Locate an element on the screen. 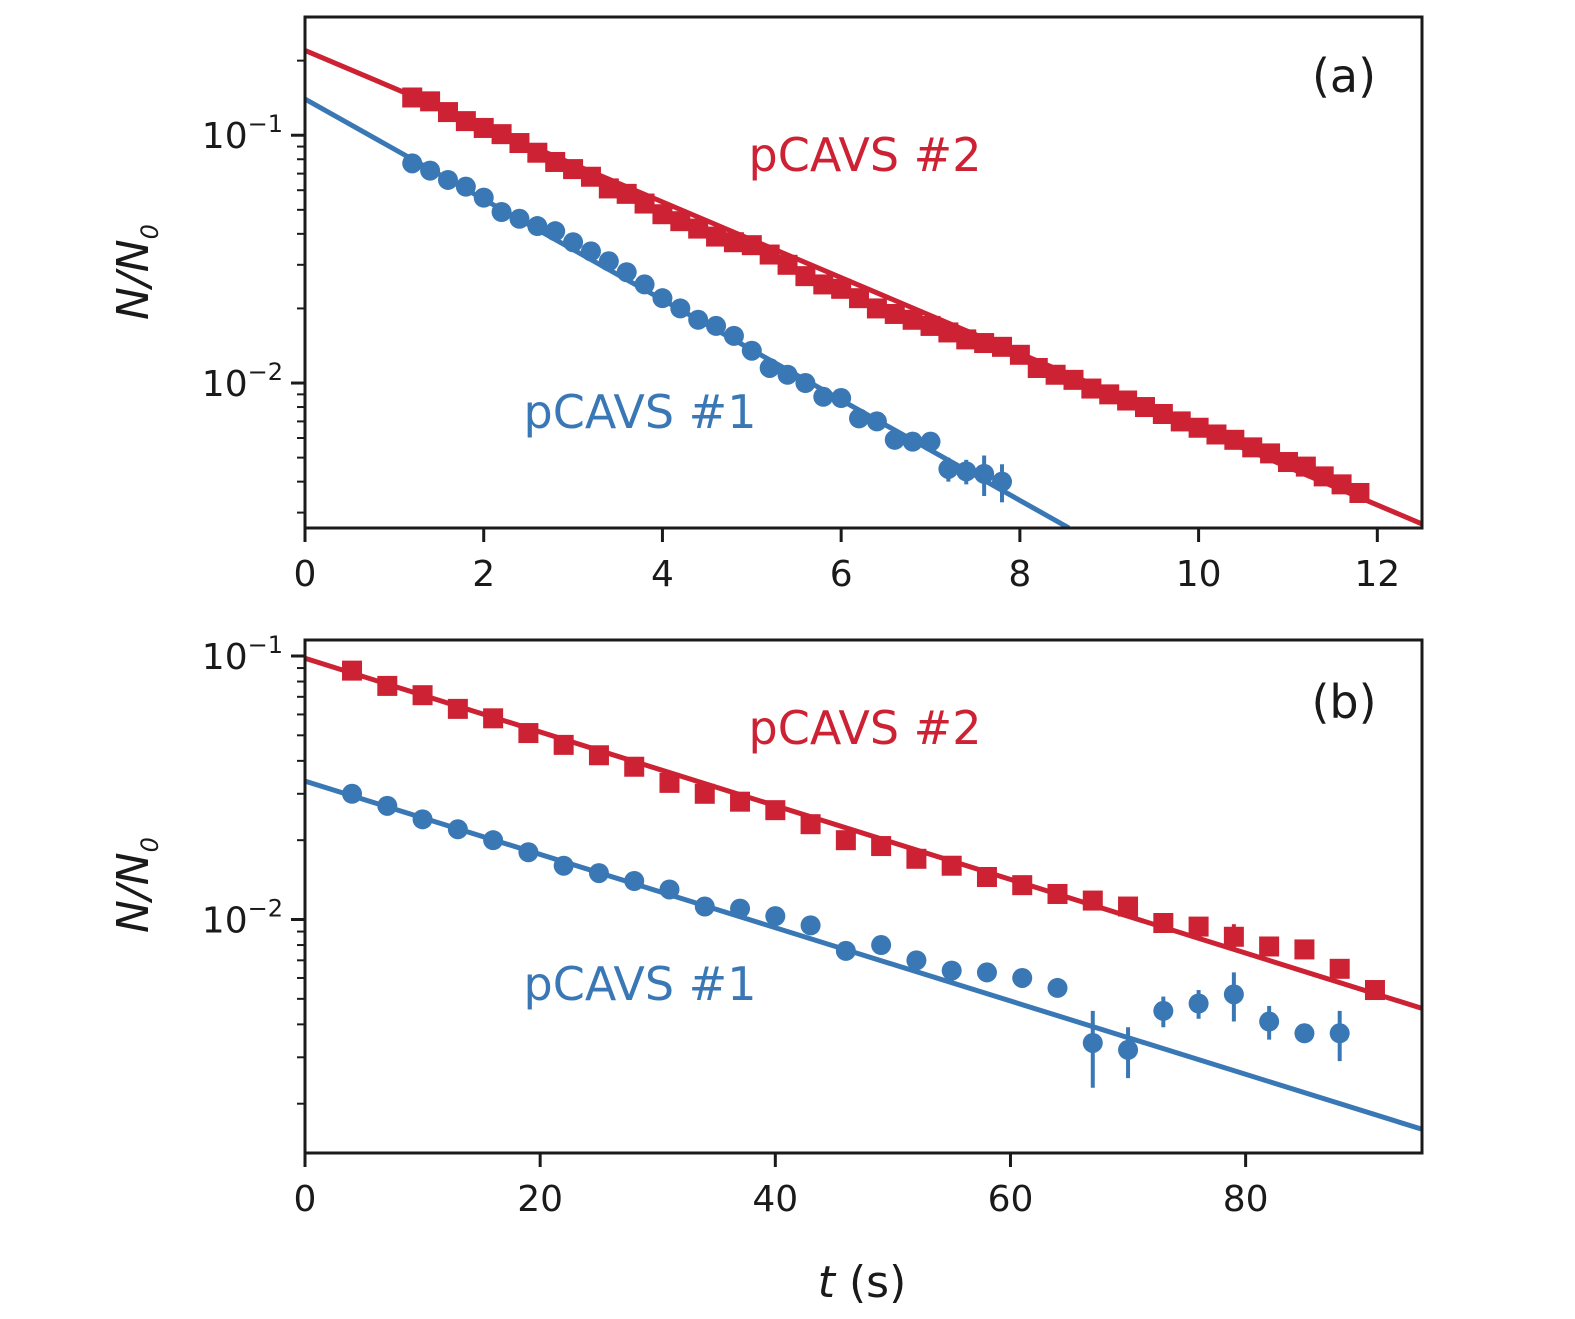  panel-b-series2-label: pCAVS #2 is located at coordinates (865, 728).